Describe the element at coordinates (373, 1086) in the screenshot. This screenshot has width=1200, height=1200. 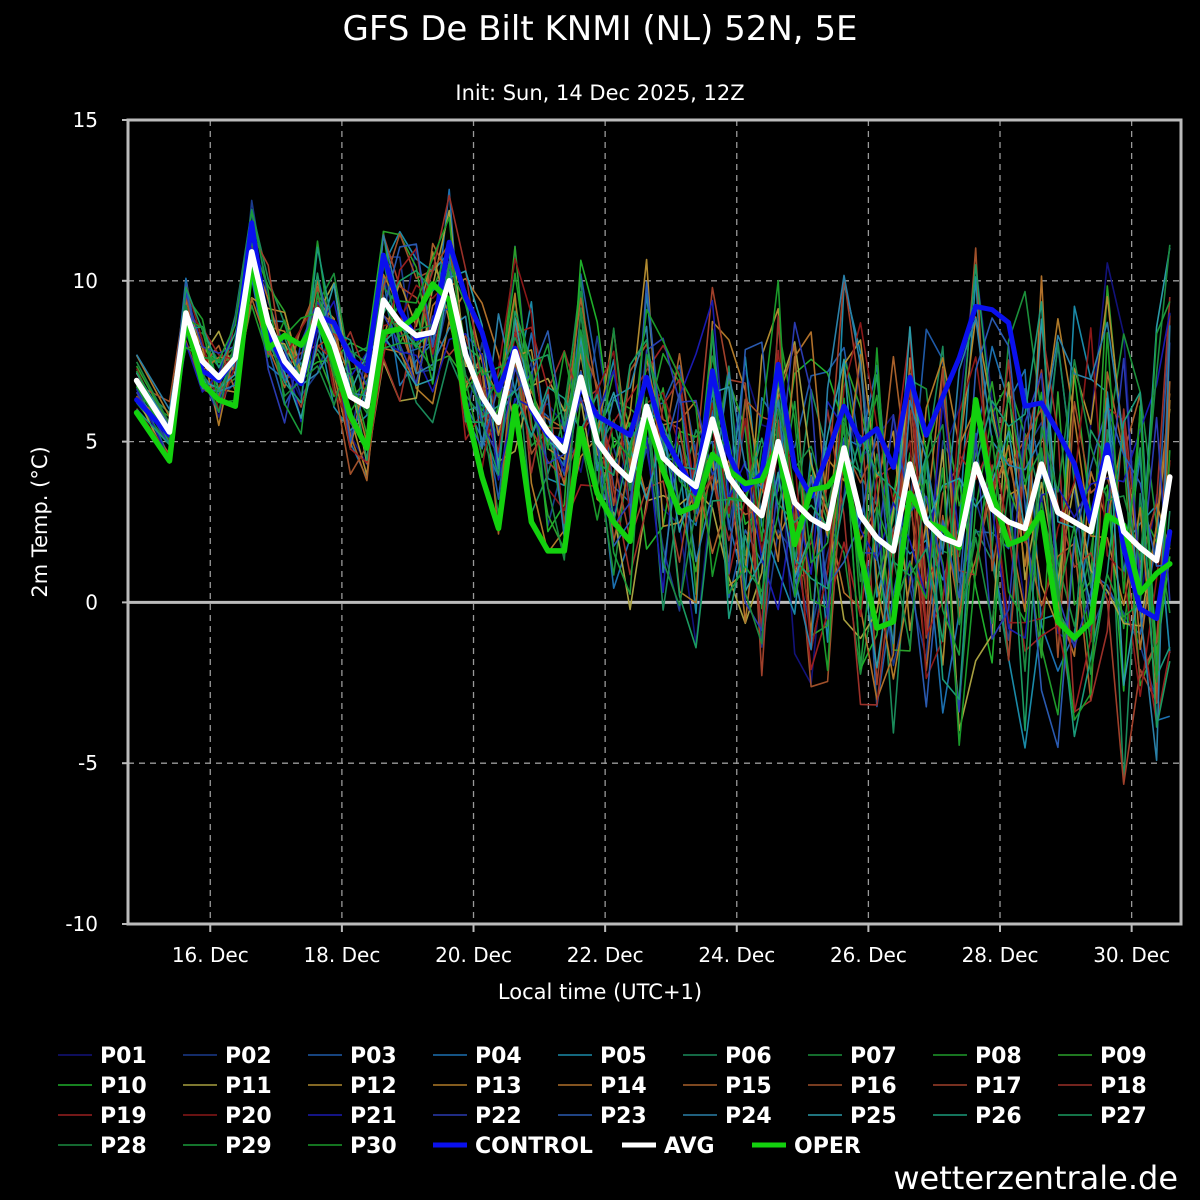
I see `legend-label-p12: P12` at that location.